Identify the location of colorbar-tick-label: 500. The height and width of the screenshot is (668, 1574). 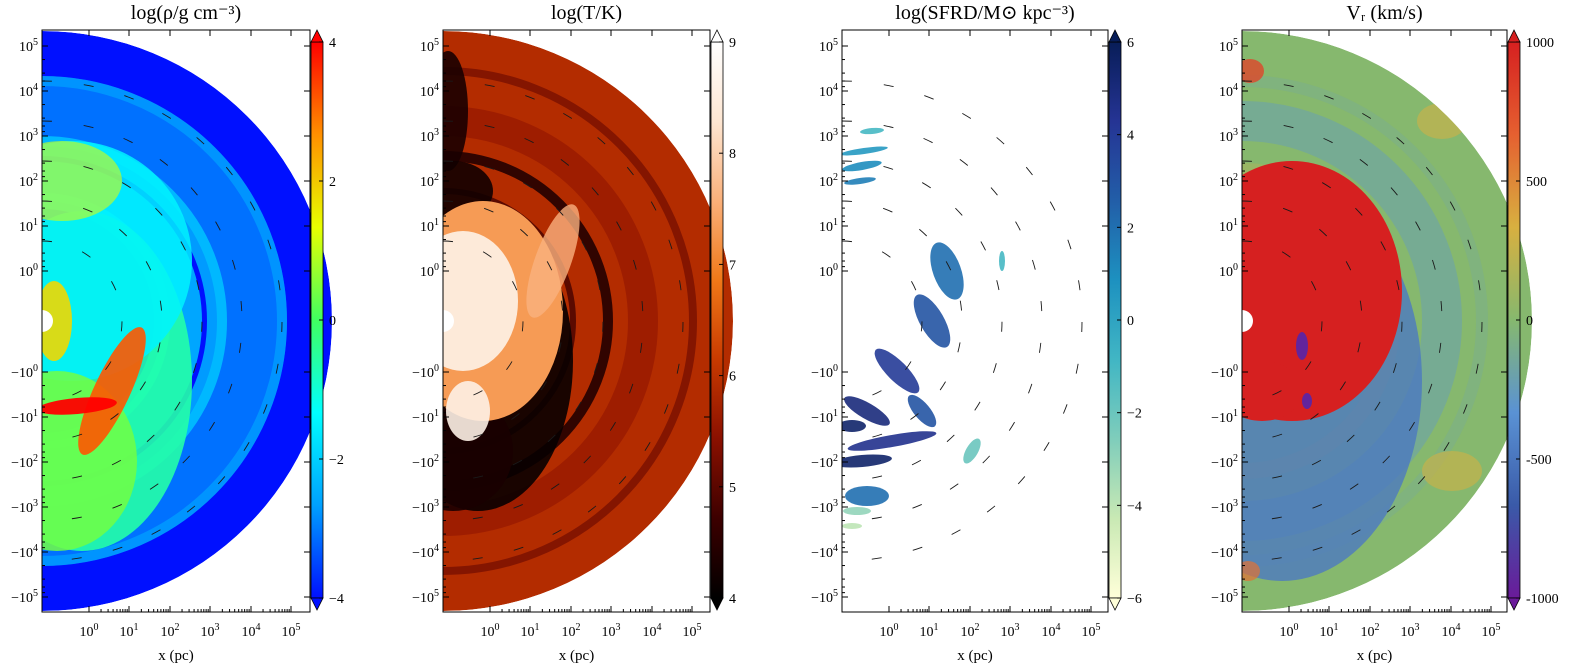
(1536, 182).